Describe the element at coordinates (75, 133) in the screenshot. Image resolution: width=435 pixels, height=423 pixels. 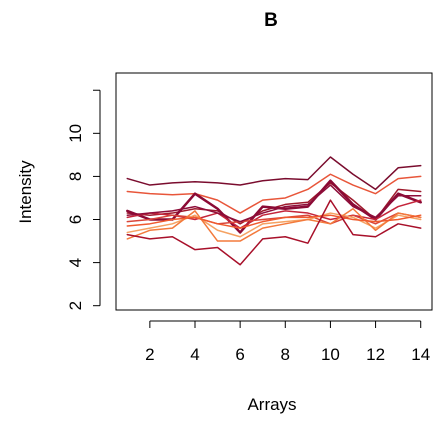
I see `y-tick-label: 10` at that location.